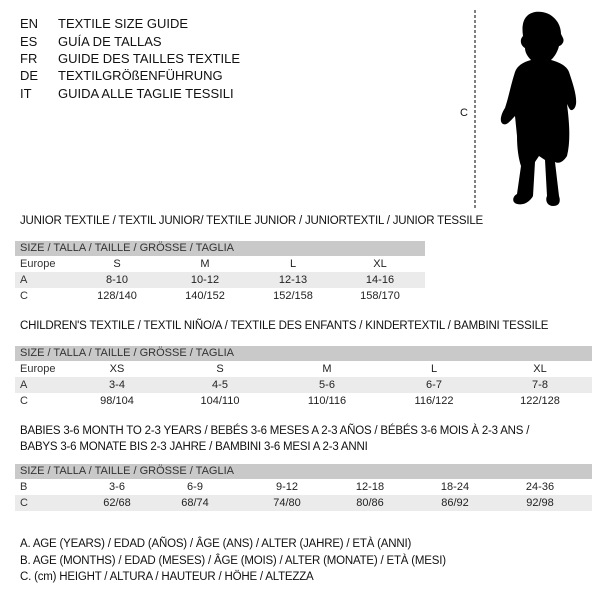 Image resolution: width=600 pixels, height=600 pixels. What do you see at coordinates (380, 296) in the screenshot?
I see `table-cell: 158/170` at bounding box center [380, 296].